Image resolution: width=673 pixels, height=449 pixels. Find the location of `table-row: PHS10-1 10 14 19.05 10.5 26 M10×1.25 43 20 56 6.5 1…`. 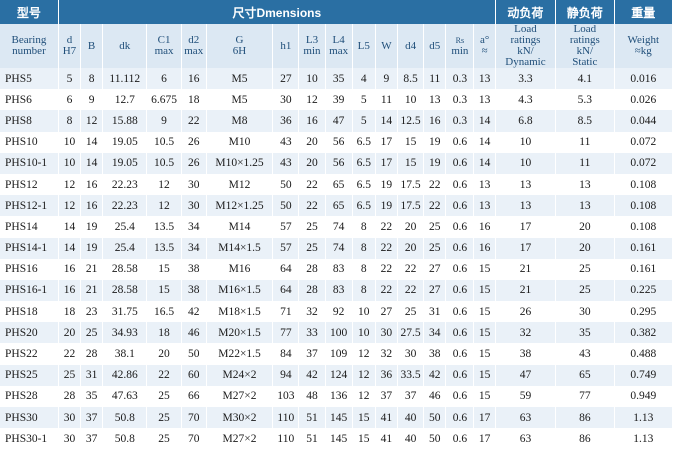

table-row: PHS10-1 10 14 19.05 10.5 26 M10×1.25 43 20 56 6.5 1… is located at coordinates (336, 163).